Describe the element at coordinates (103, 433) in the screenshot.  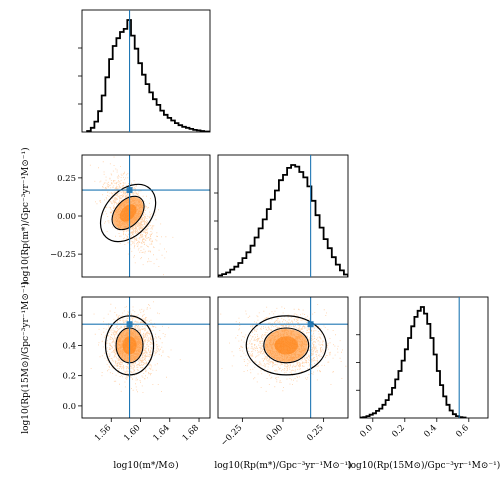
I see `x-tick-label: 1.56` at that location.